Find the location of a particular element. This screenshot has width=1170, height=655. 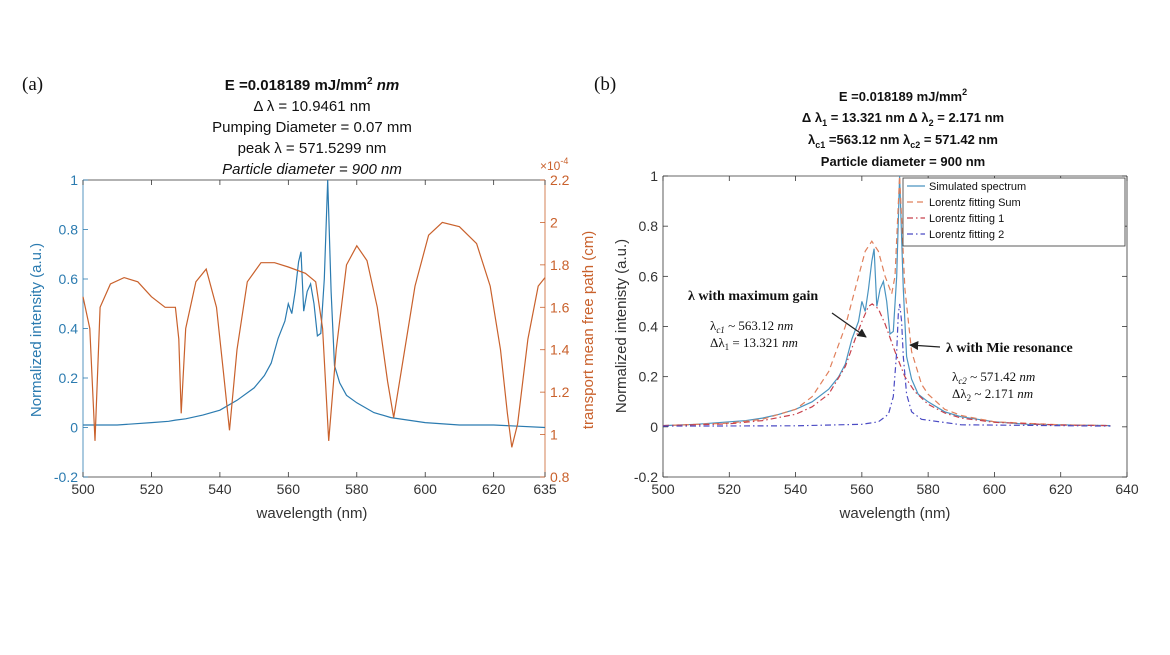

a-xtick-label: 580 is located at coordinates (357, 489).